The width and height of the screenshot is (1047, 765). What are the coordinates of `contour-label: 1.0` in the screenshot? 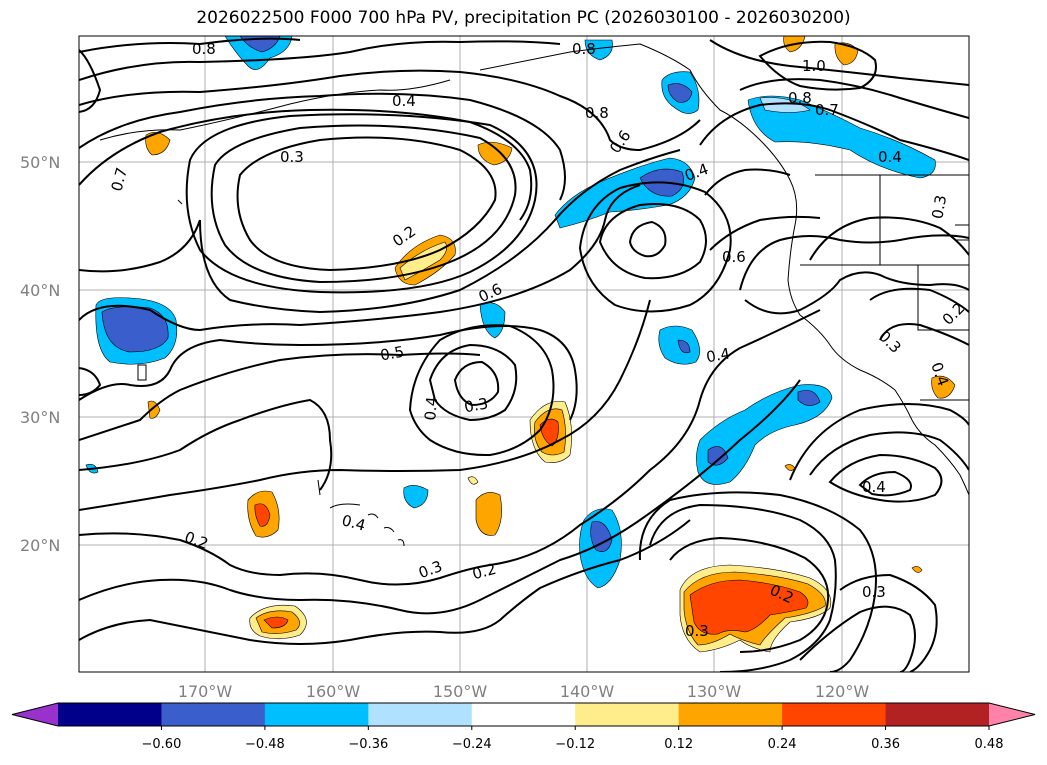 It's located at (814, 66).